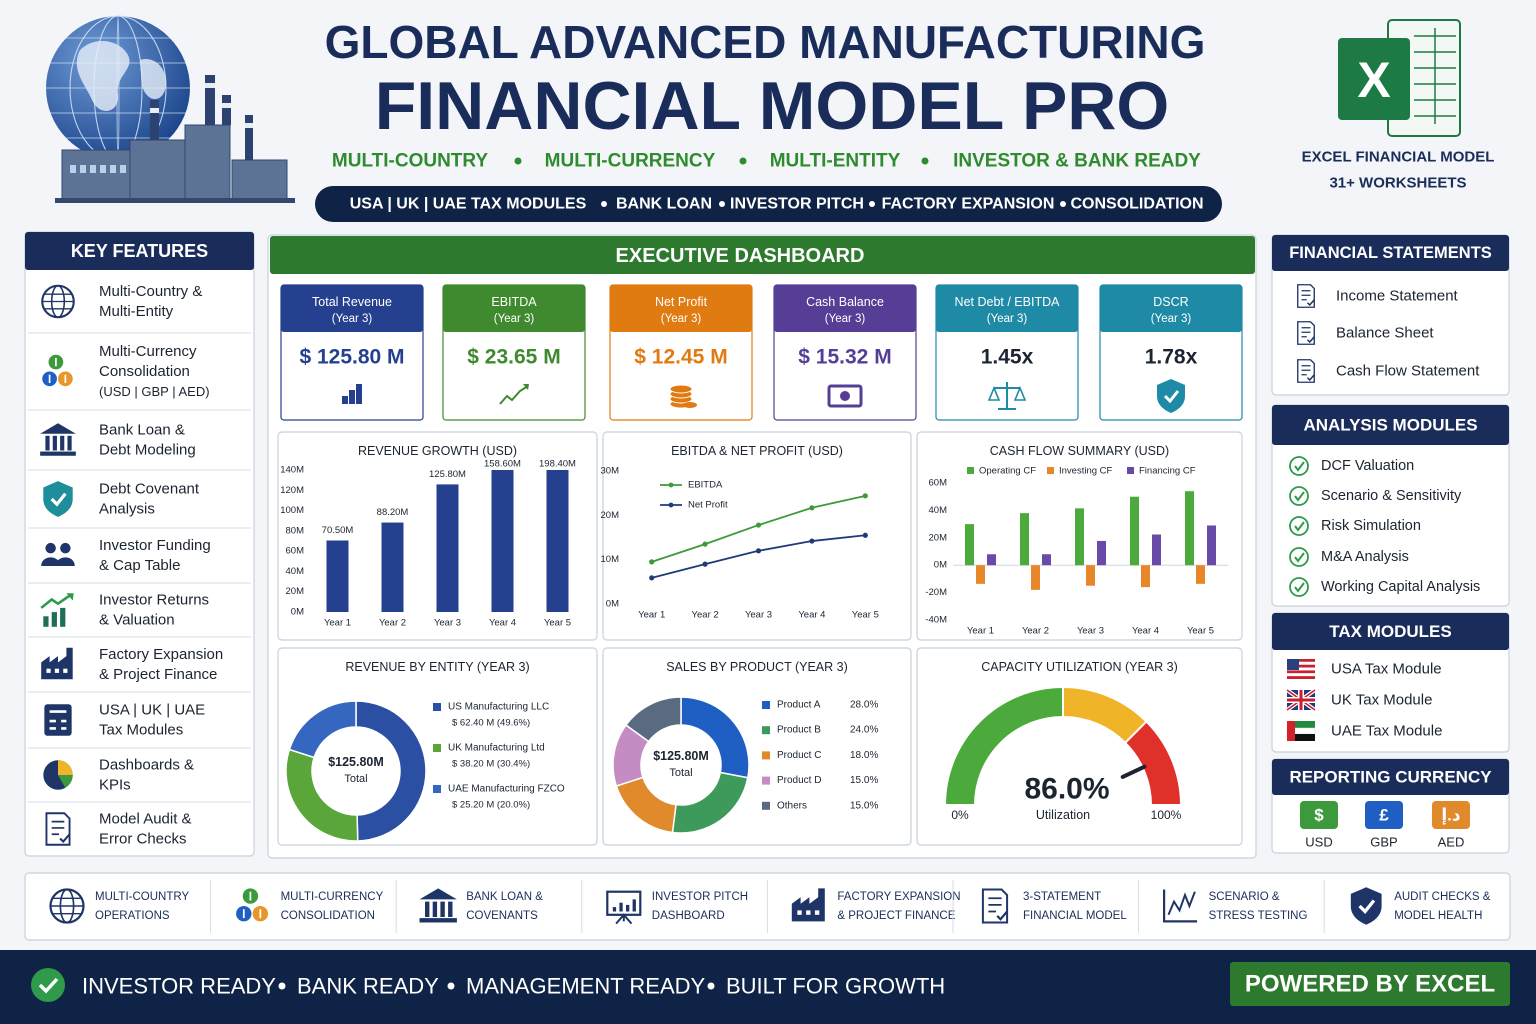  Describe the element at coordinates (1200, 631) in the screenshot. I see `x-tick-label: Year 5` at that location.